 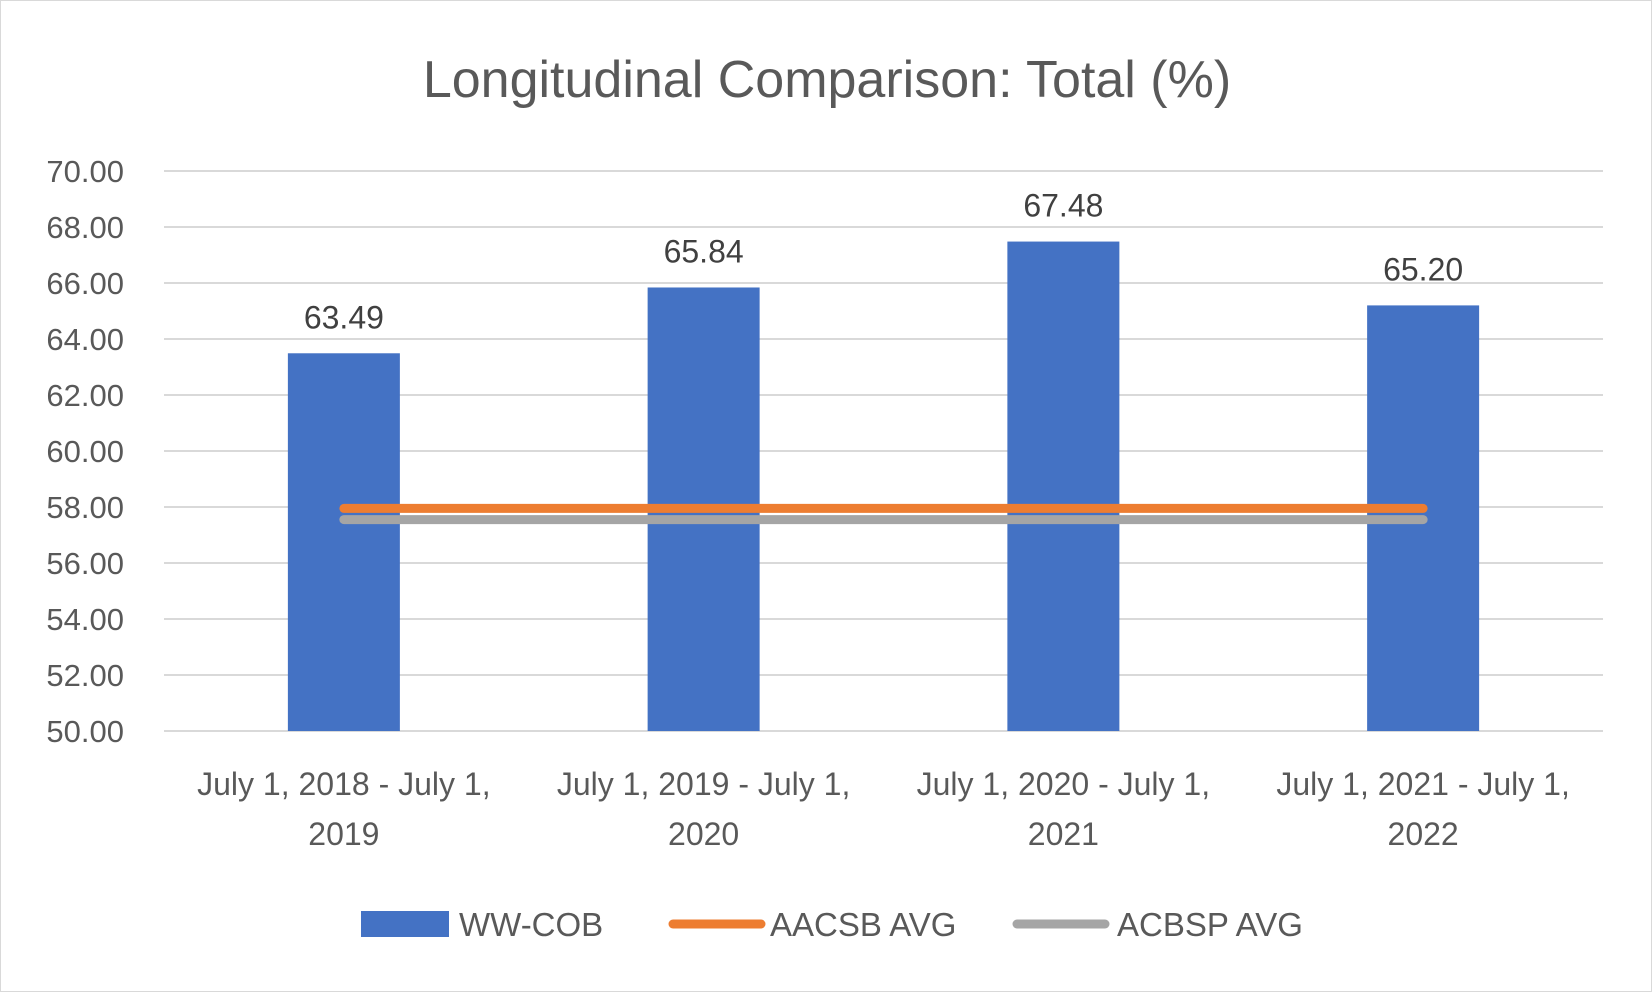 I want to click on y-tick-label: 64.00, so click(x=85, y=339).